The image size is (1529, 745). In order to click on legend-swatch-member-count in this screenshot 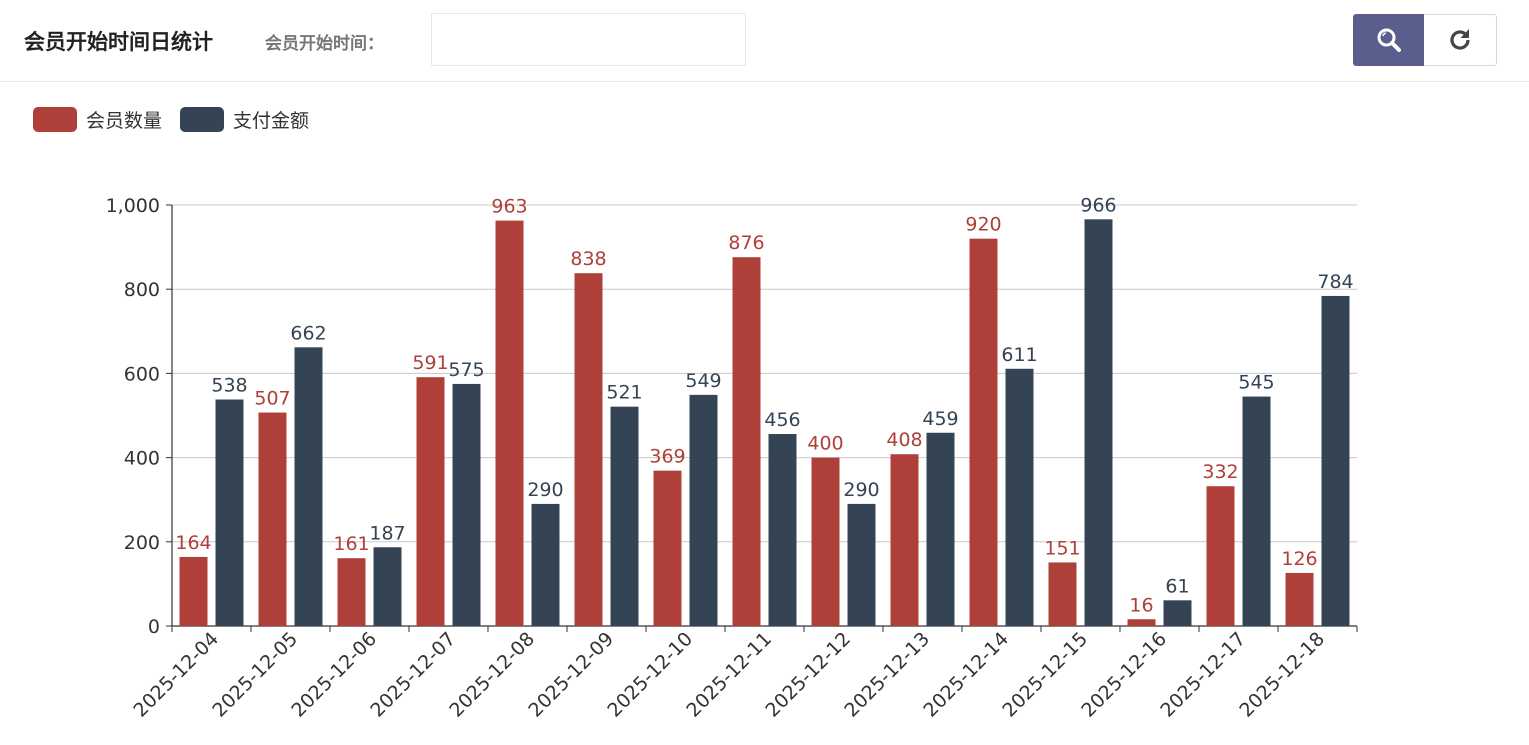, I will do `click(55, 119)`.